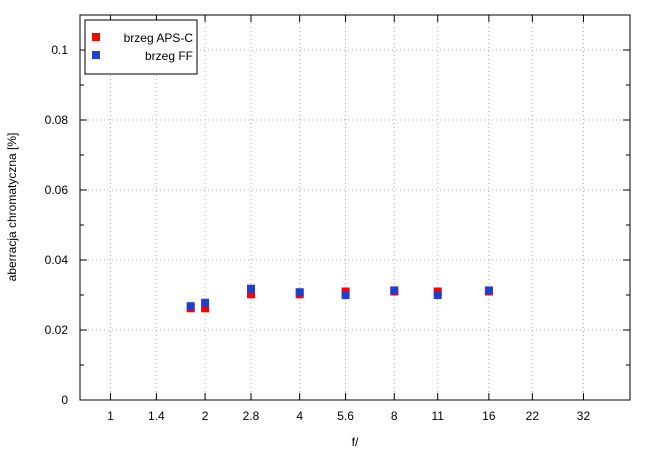  I want to click on y-axis-title: aberracja chromatyczna [%], so click(12, 207).